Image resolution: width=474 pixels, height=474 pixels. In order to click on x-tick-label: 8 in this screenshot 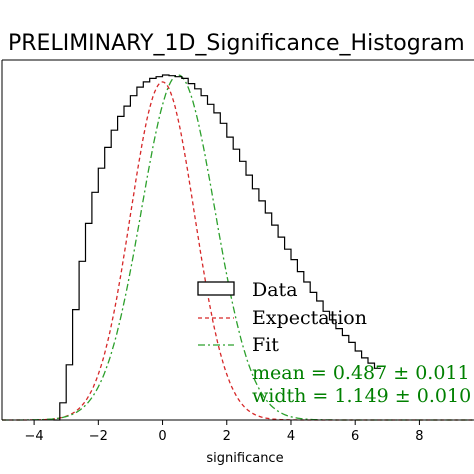, I will do `click(419, 436)`.